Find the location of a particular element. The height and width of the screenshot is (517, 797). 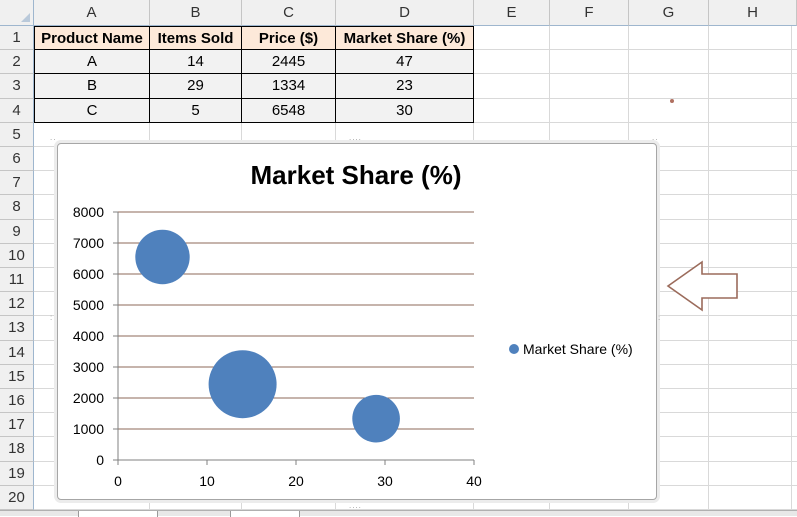

column-header-b: B is located at coordinates (196, 13).